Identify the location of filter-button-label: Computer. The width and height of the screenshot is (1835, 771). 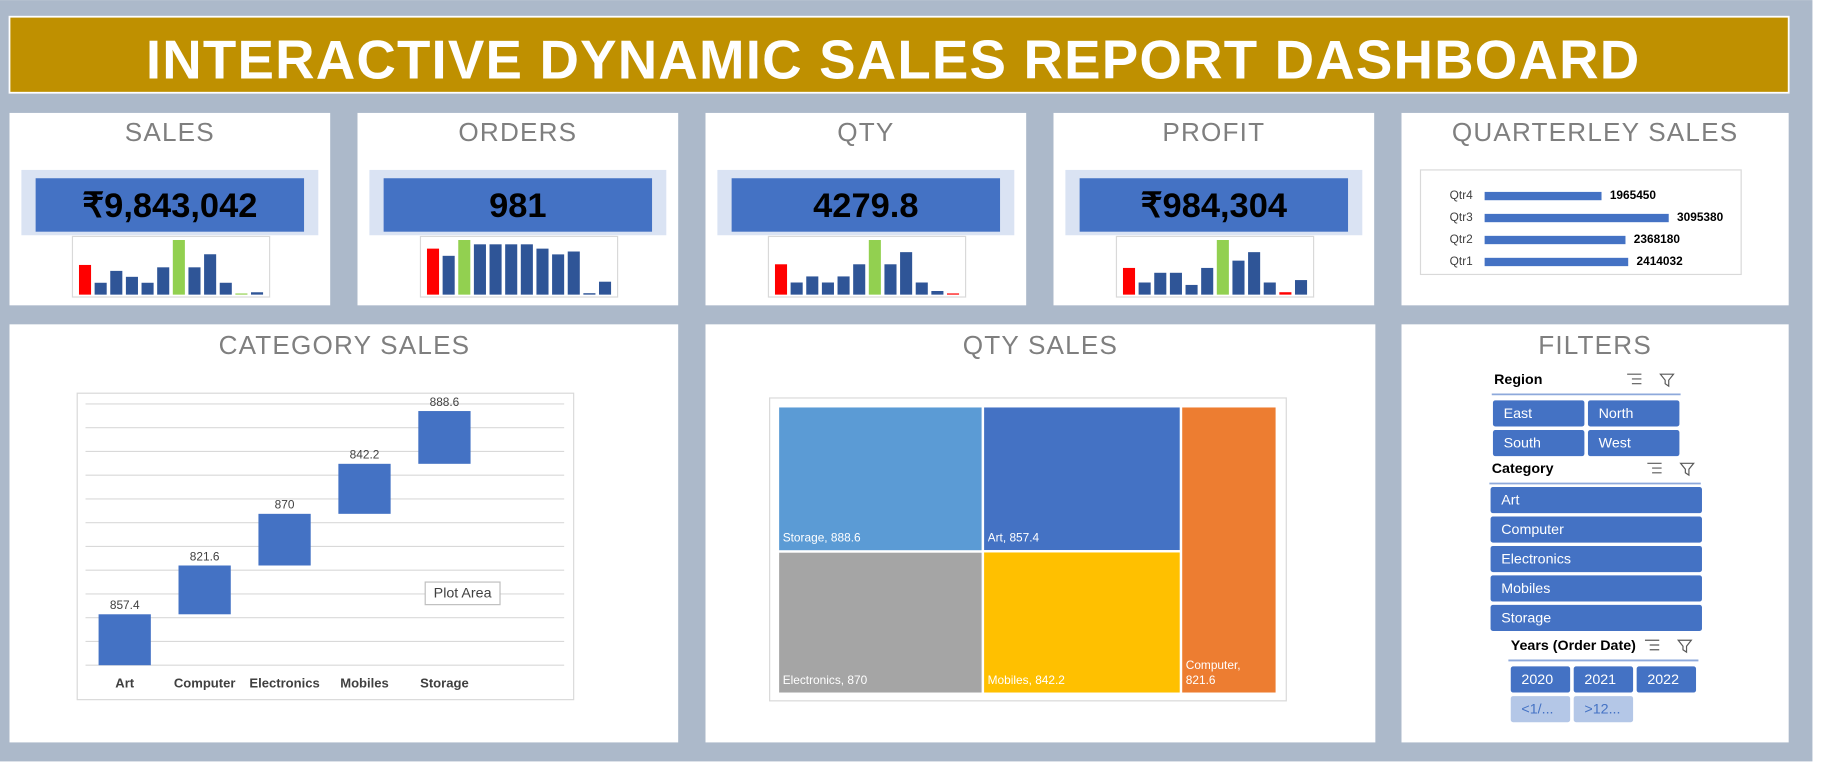
(1532, 530).